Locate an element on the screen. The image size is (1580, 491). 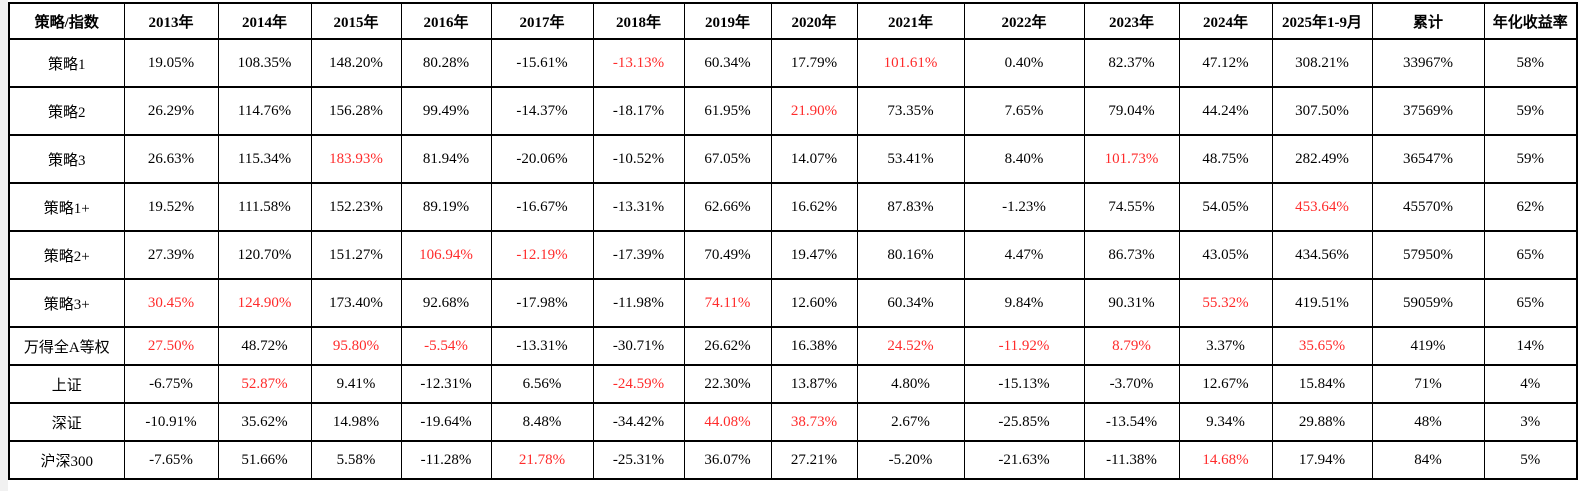
value-cell: 434.56% is located at coordinates (1322, 255).